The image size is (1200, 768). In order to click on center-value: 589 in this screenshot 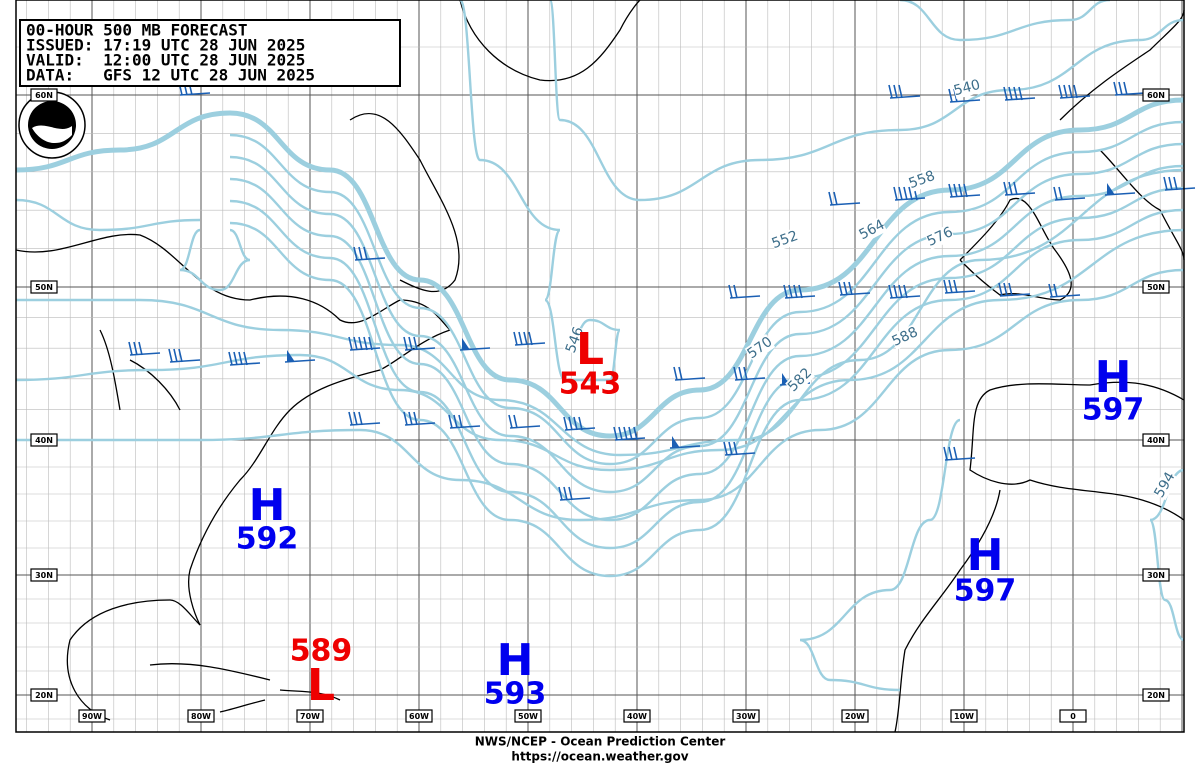, I will do `click(321, 651)`.